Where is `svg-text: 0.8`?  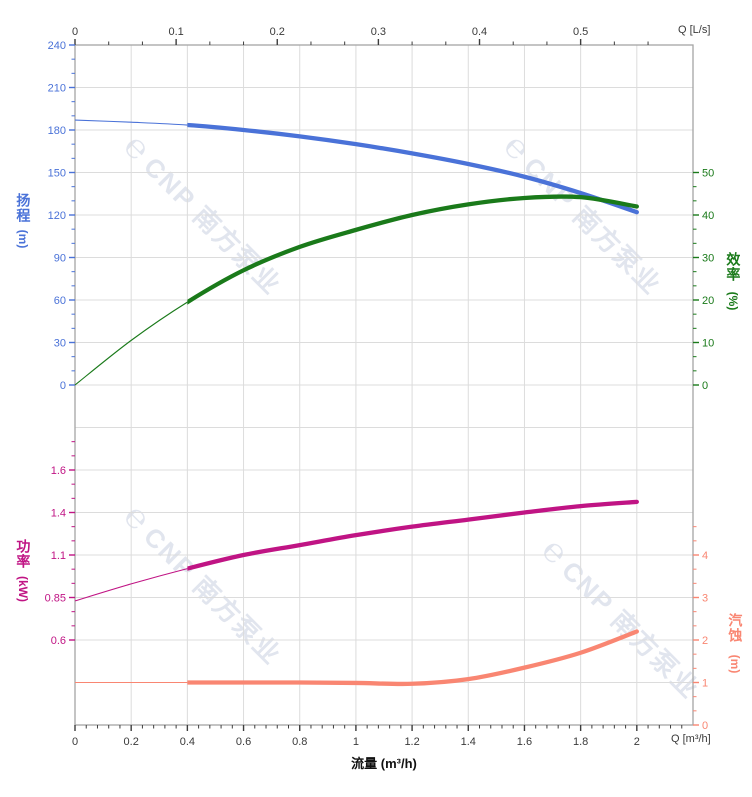
svg-text: 0.8 is located at coordinates (299, 742).